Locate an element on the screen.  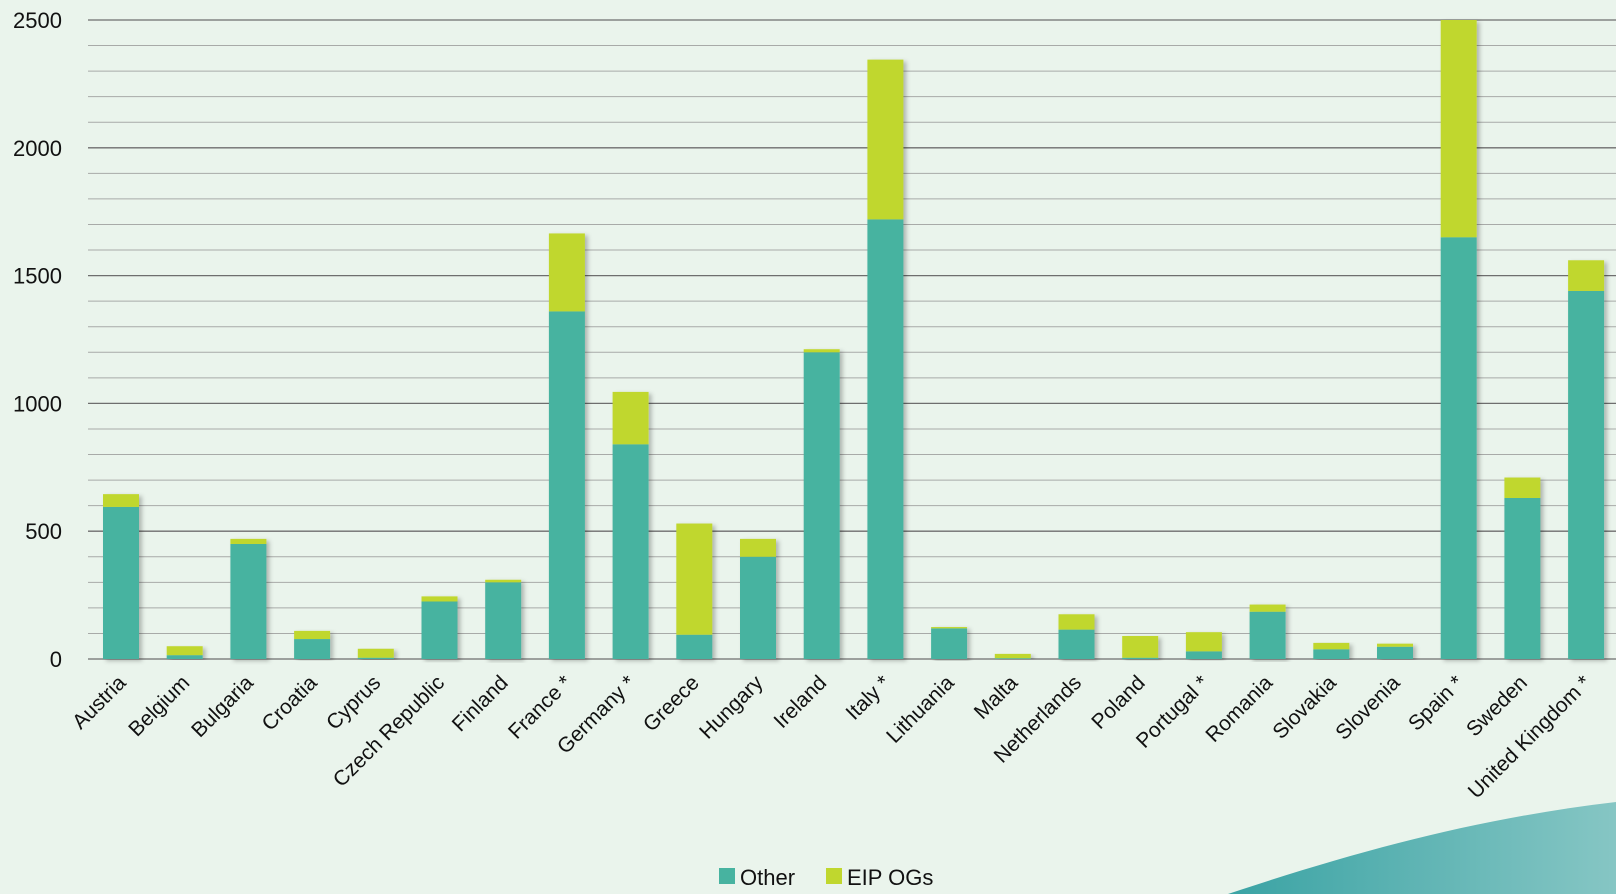
legend-label: Other is located at coordinates (767, 877).